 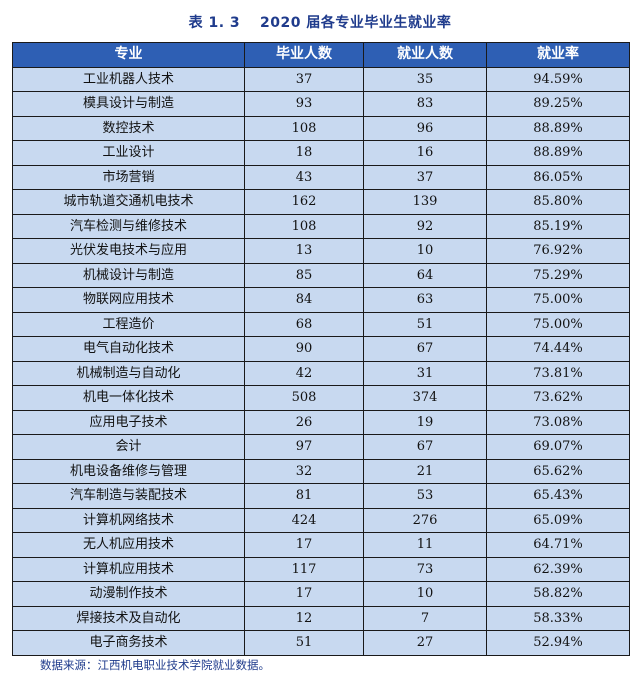 I want to click on employed-cell: 64, so click(x=425, y=275).